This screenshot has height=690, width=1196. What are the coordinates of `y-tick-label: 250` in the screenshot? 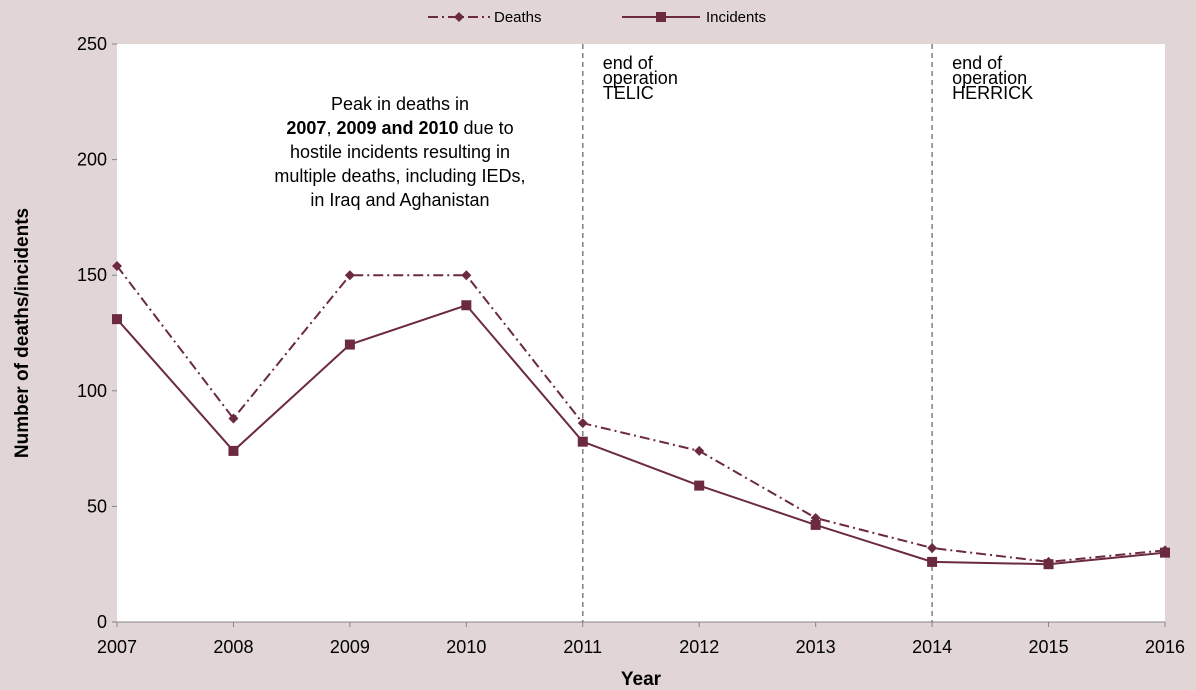 It's located at (92, 44).